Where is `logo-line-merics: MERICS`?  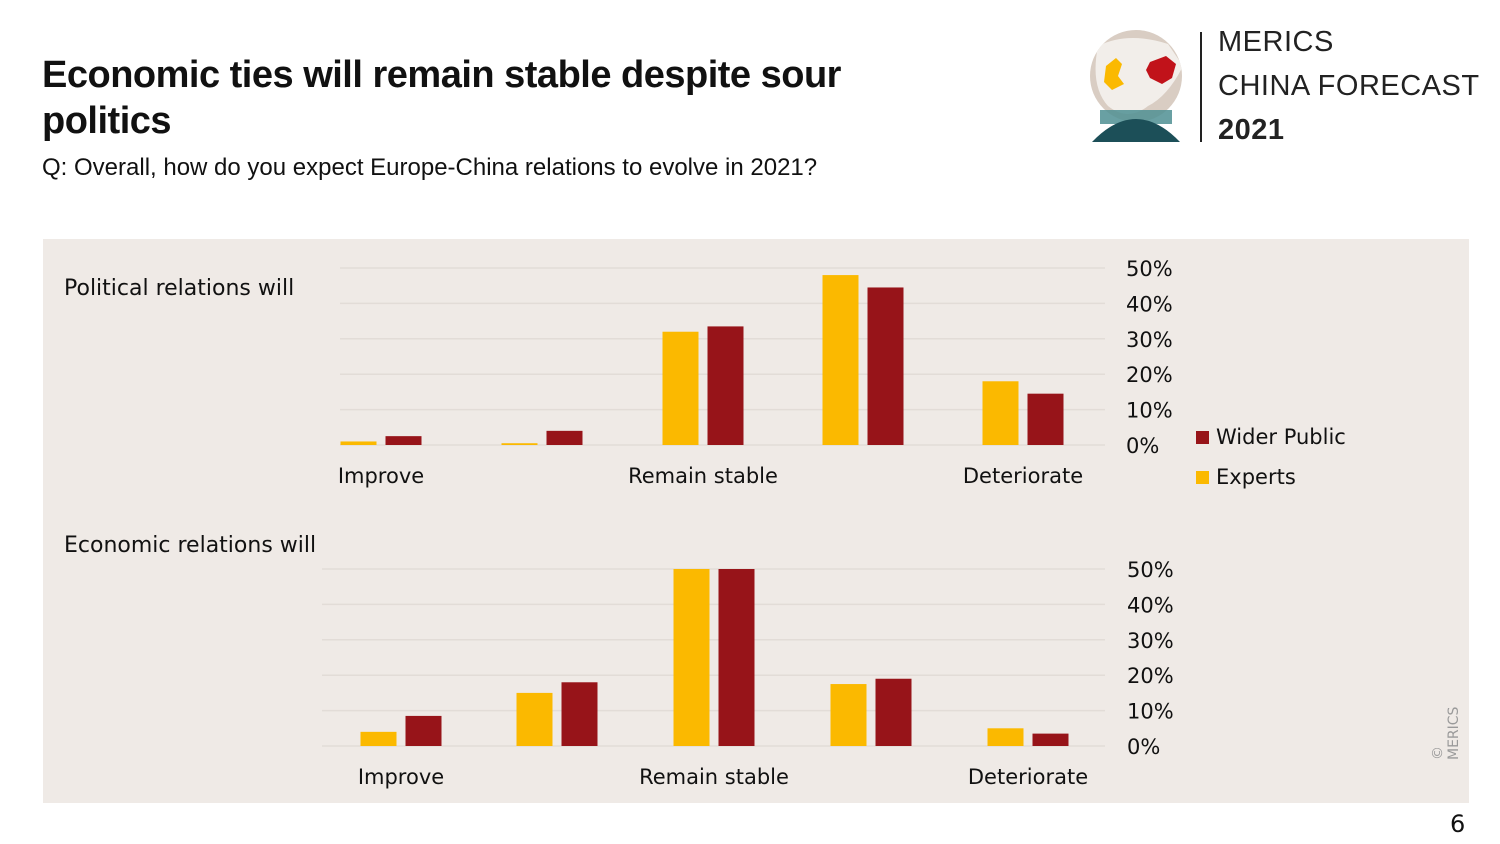
logo-line-merics: MERICS is located at coordinates (1276, 42).